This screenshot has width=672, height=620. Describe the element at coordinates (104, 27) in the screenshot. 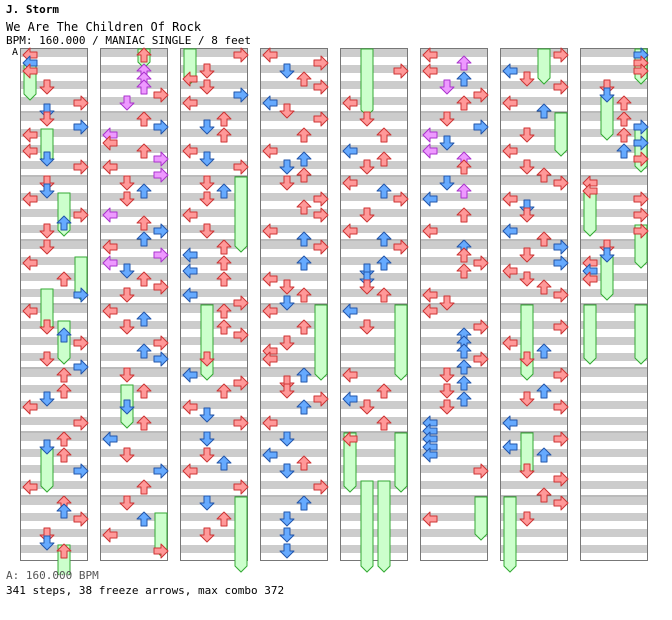

I see `song-title: We Are The Children Of Rock` at that location.